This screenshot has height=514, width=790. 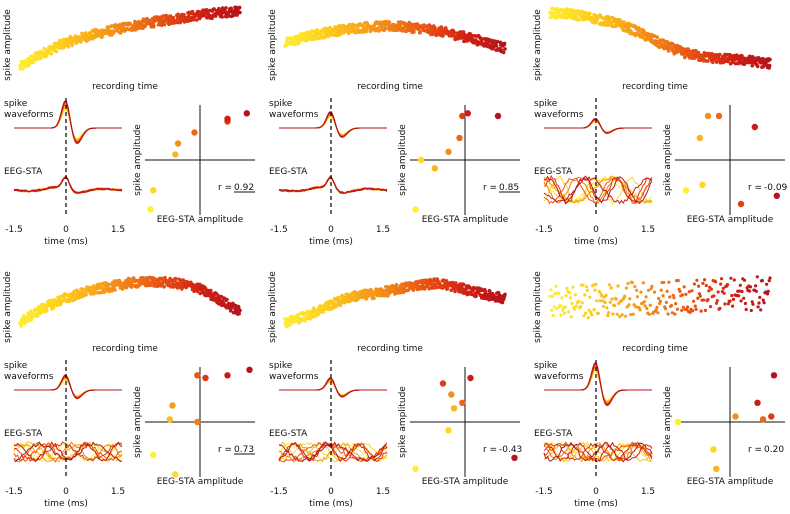 What do you see at coordinates (490, 188) in the screenshot?
I see `correlation-label: r =` at bounding box center [490, 188].